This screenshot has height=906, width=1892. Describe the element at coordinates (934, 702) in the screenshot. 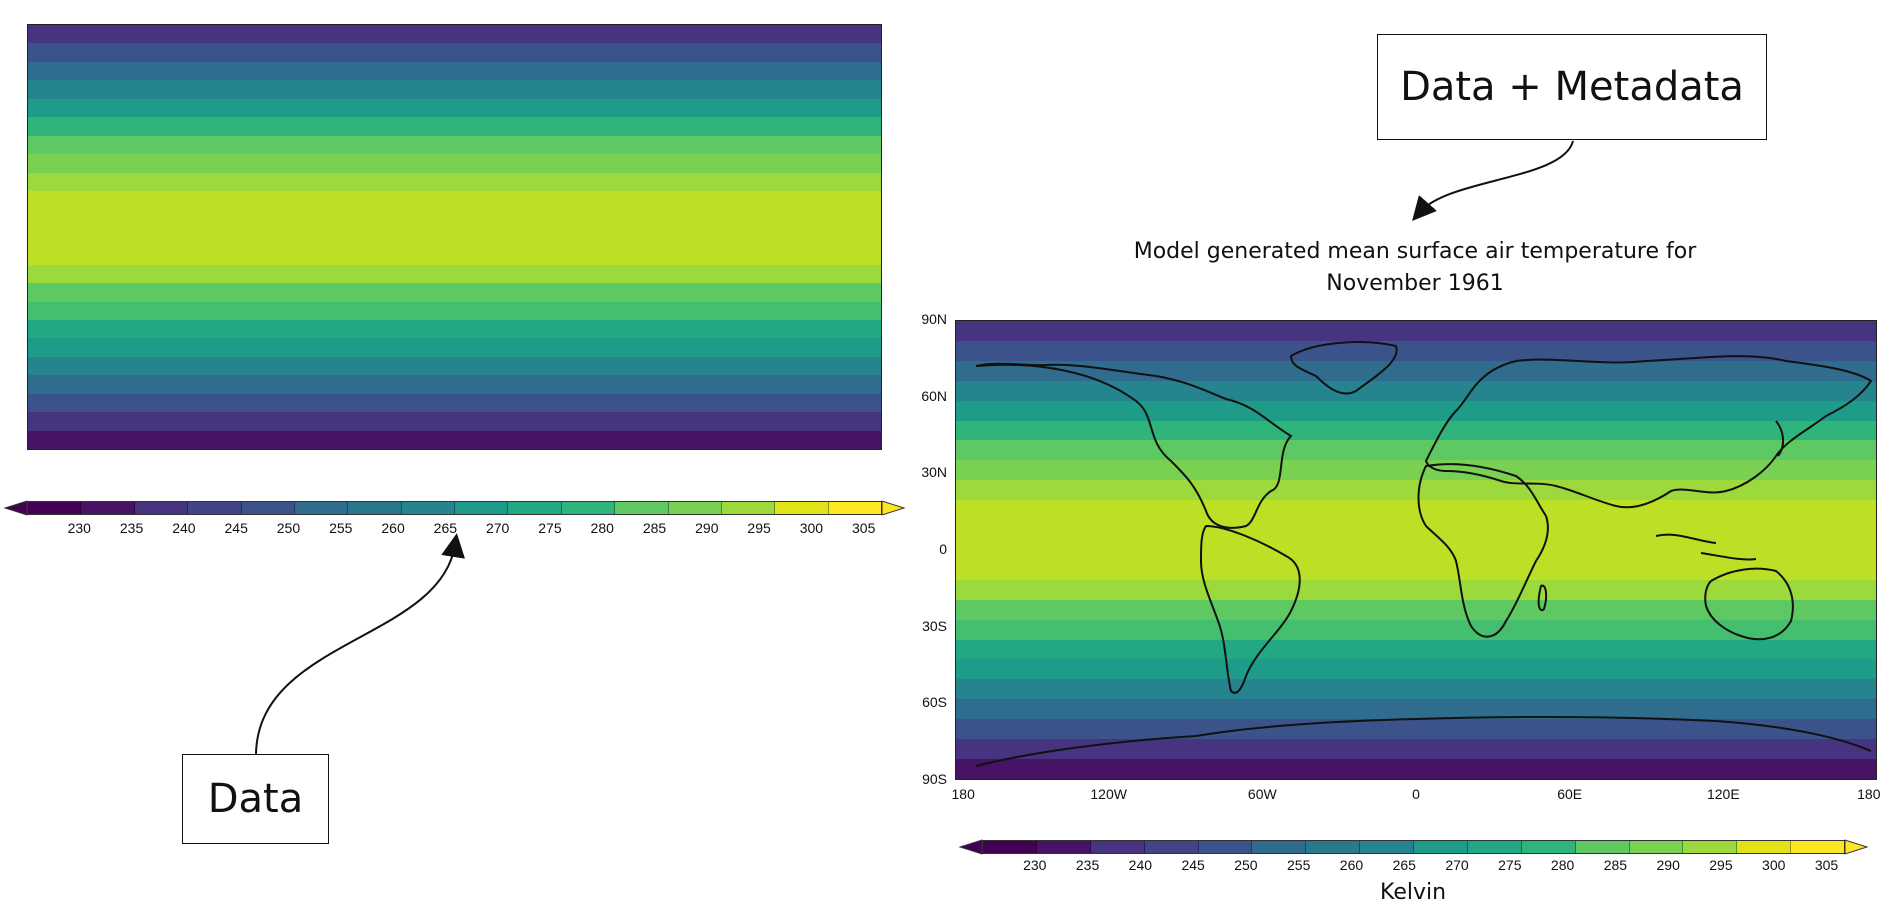

I see `latitude-tick: 60S` at that location.